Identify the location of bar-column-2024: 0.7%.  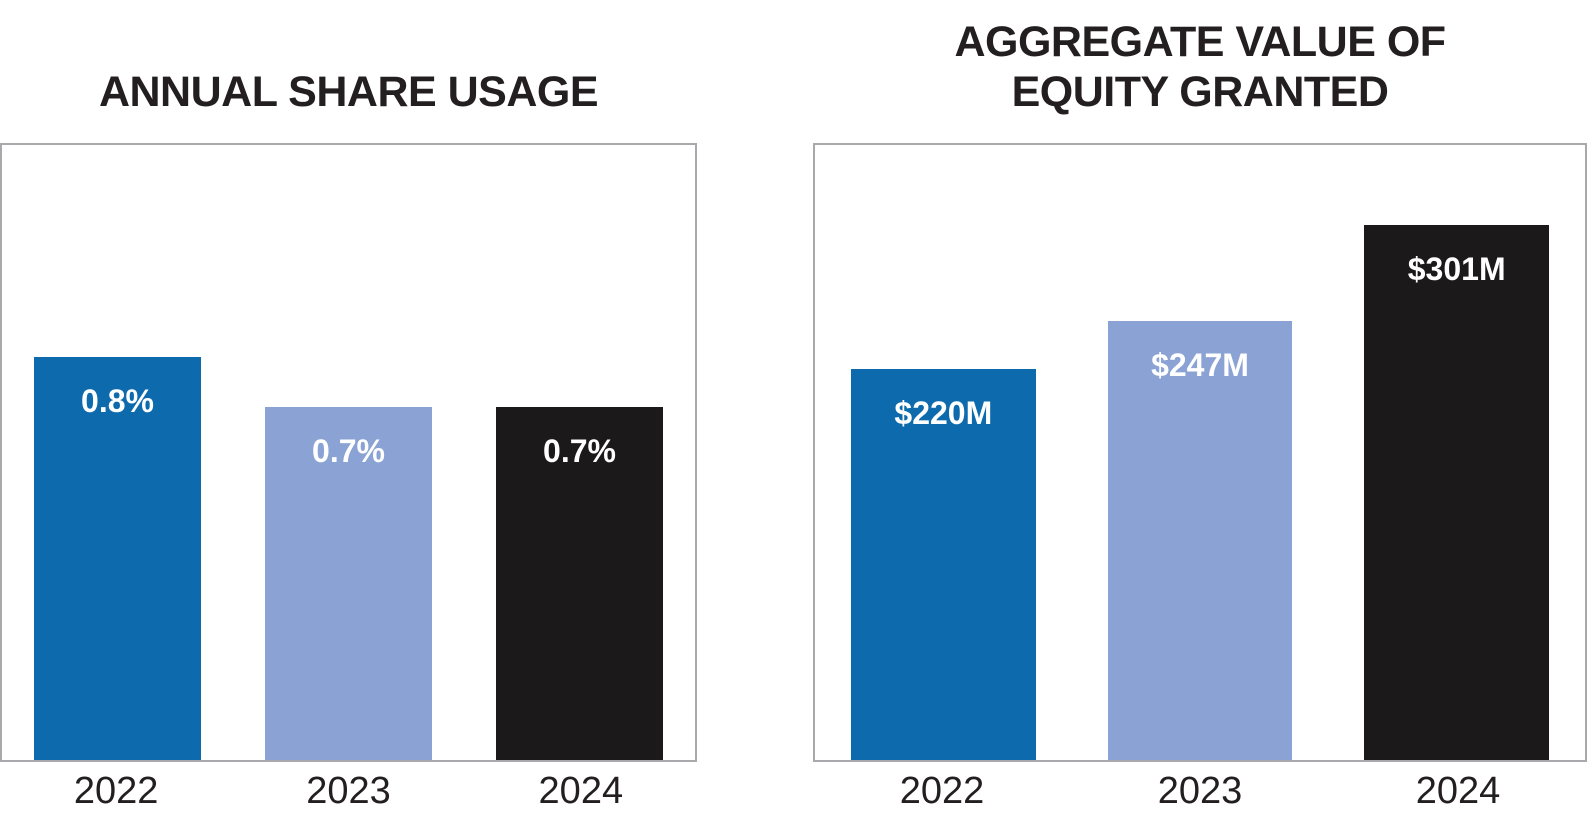
(579, 452).